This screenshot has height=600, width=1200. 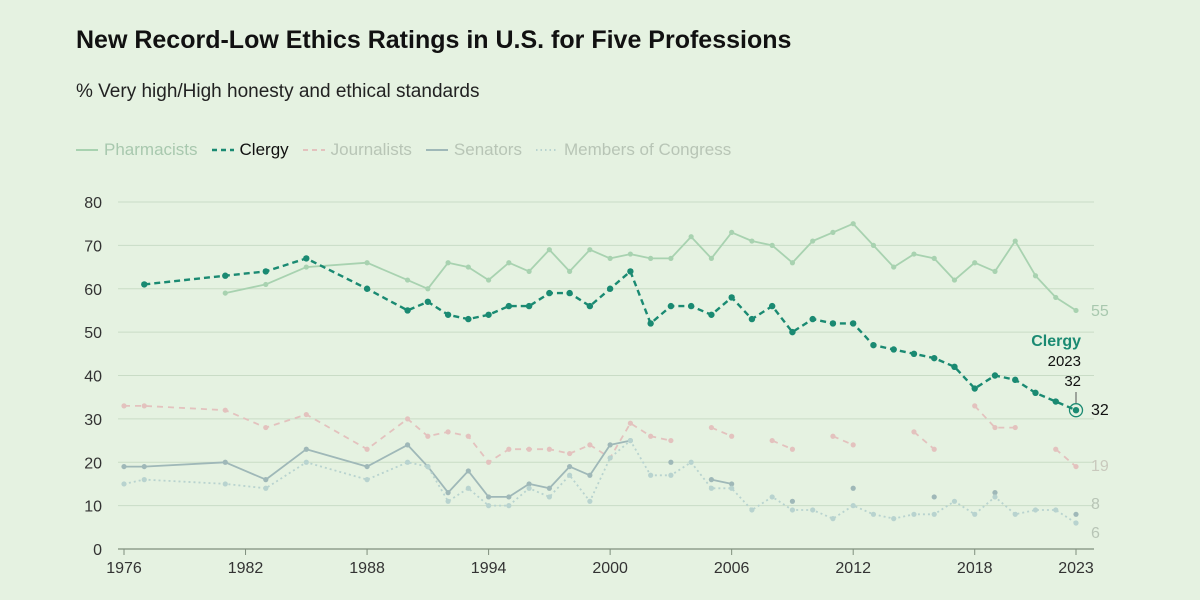 I want to click on point-clergy-2011, so click(x=833, y=323).